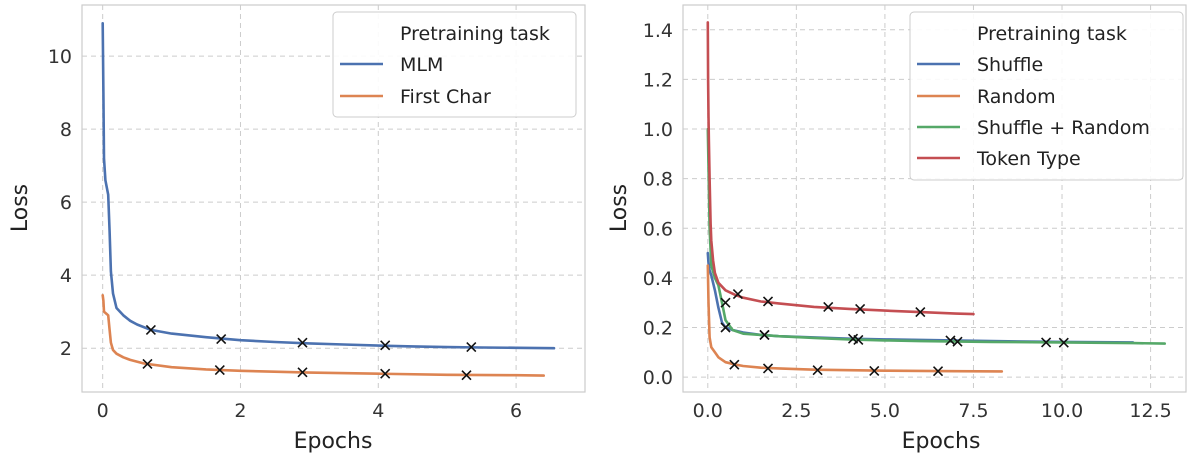  What do you see at coordinates (941, 441) in the screenshot?
I see `right-x-axis-label: Epochs` at bounding box center [941, 441].